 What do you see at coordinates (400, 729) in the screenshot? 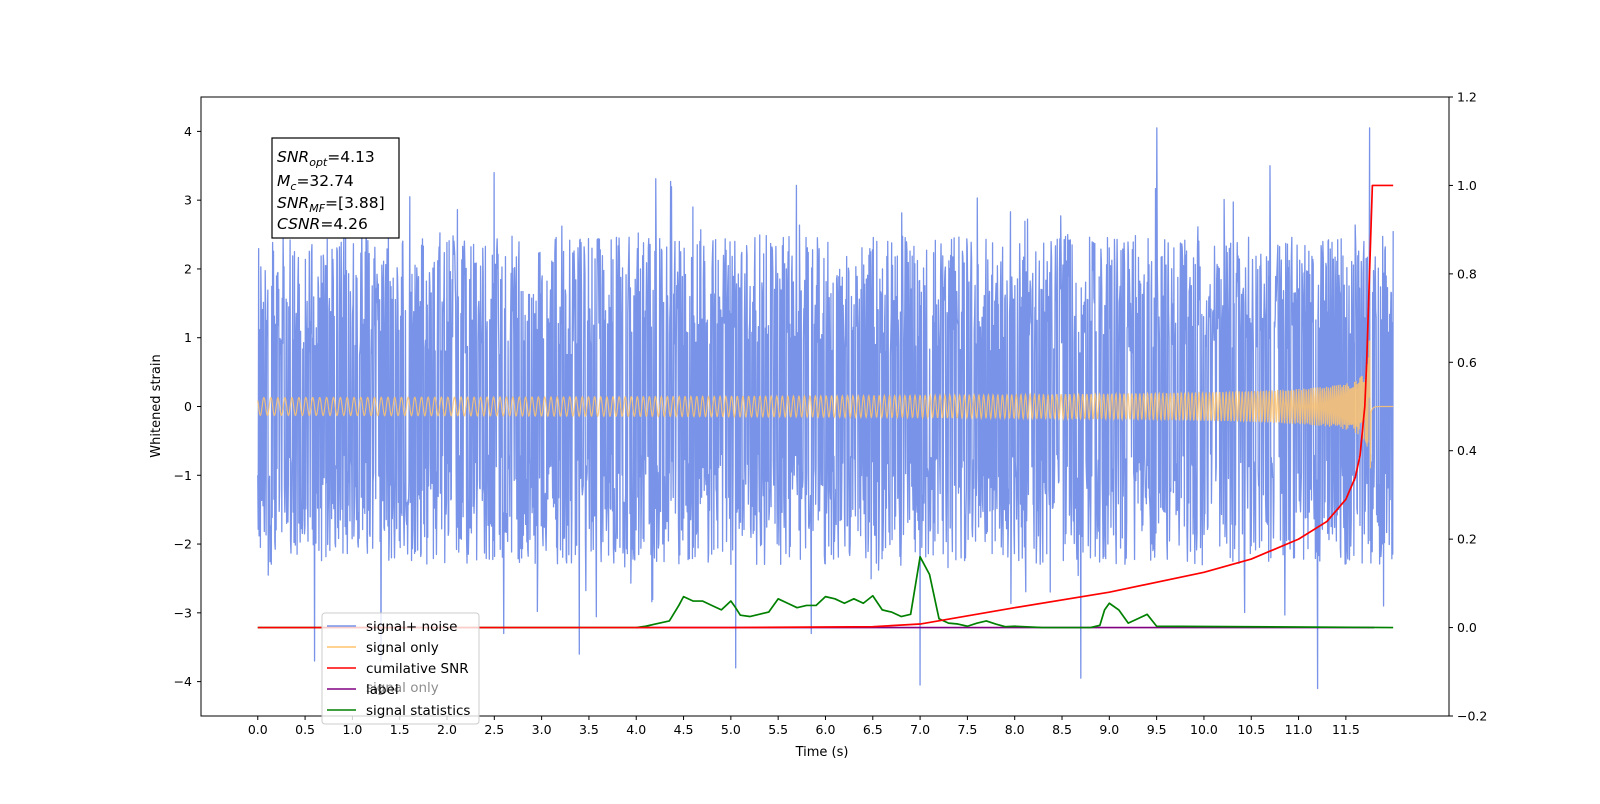
I see `x-tick-label: 1.5` at bounding box center [400, 729].